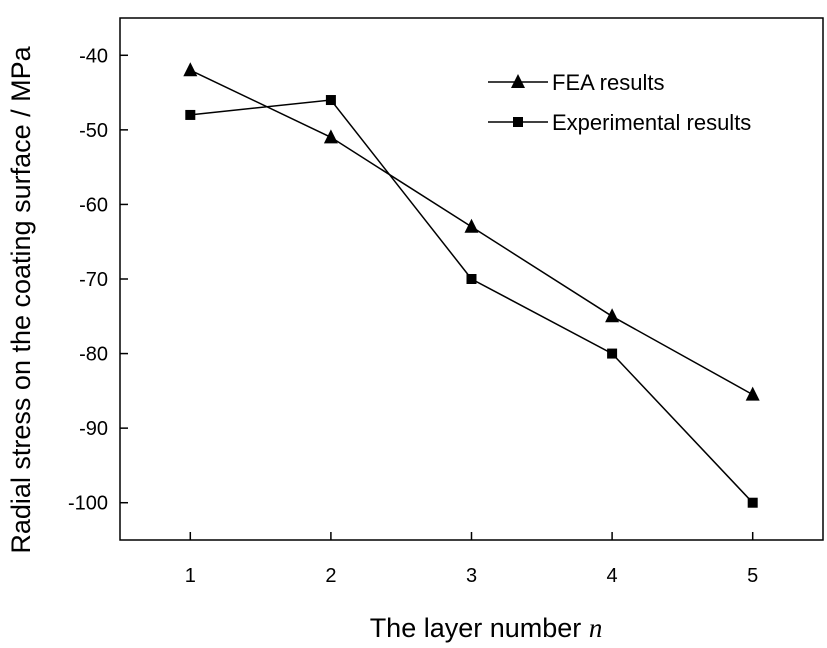 Image resolution: width=827 pixels, height=648 pixels. I want to click on legend-marker-experimental, so click(518, 122).